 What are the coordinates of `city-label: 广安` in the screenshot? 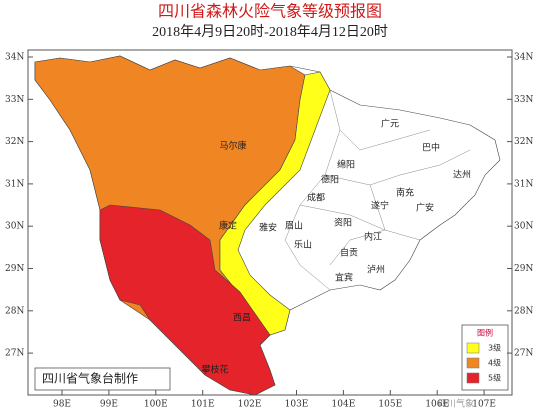 It's located at (425, 208).